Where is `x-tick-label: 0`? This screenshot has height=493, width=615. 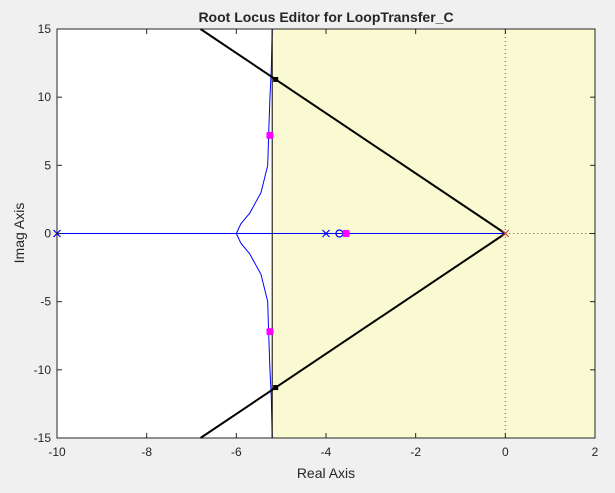 x-tick-label: 0 is located at coordinates (505, 452).